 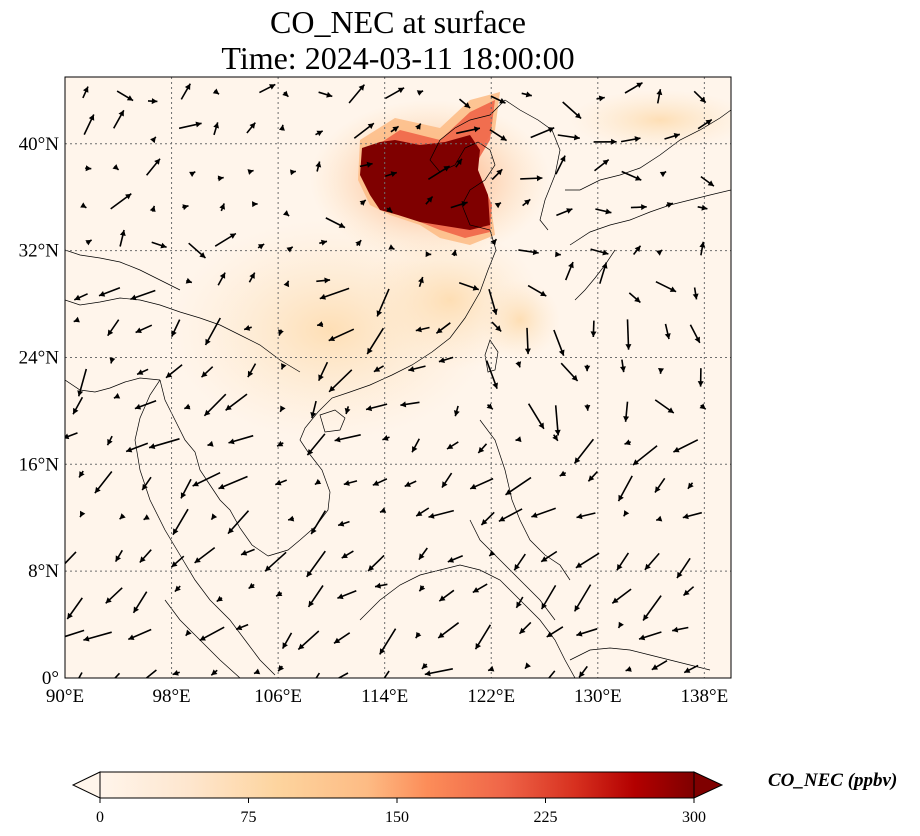 What do you see at coordinates (705, 696) in the screenshot?
I see `lon-tick-label: 138°E` at bounding box center [705, 696].